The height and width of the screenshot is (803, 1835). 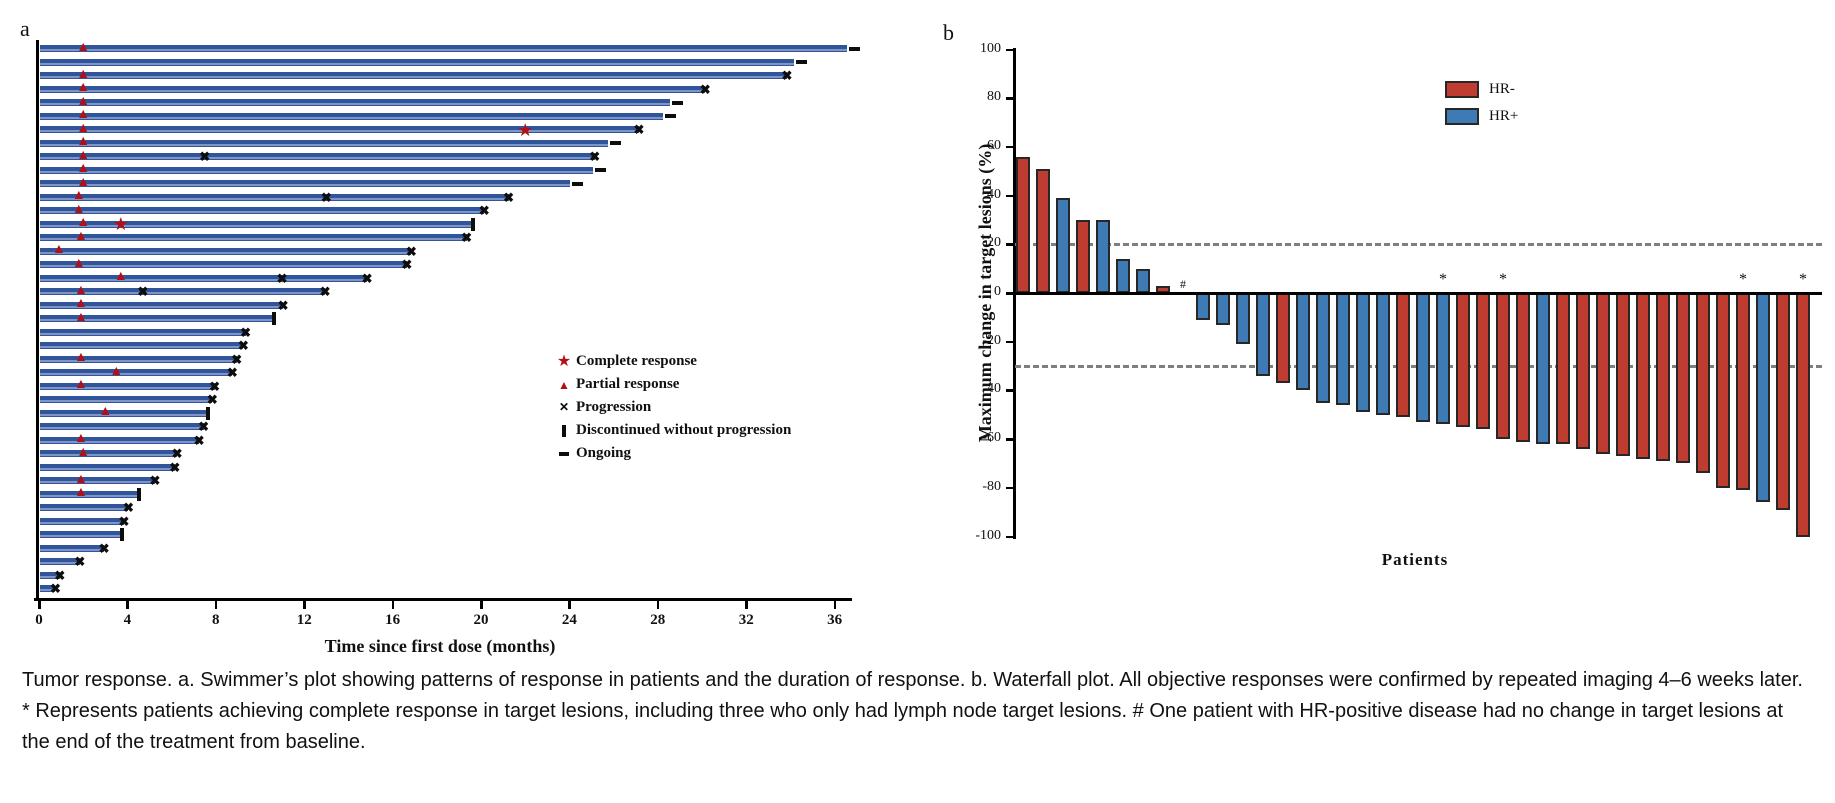 I want to click on pipe-icon, so click(x=564, y=430).